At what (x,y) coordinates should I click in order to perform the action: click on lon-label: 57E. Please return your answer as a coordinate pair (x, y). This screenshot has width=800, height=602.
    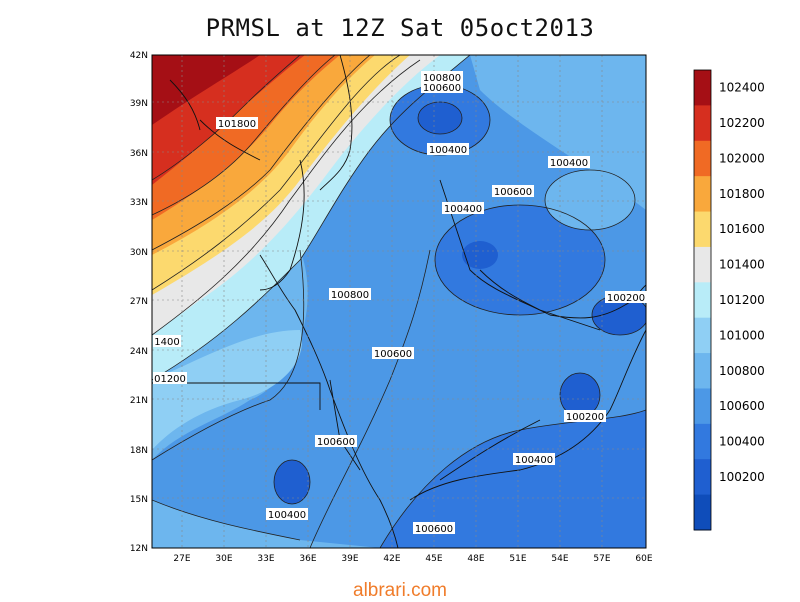
    Looking at the image, I should click on (601, 559).